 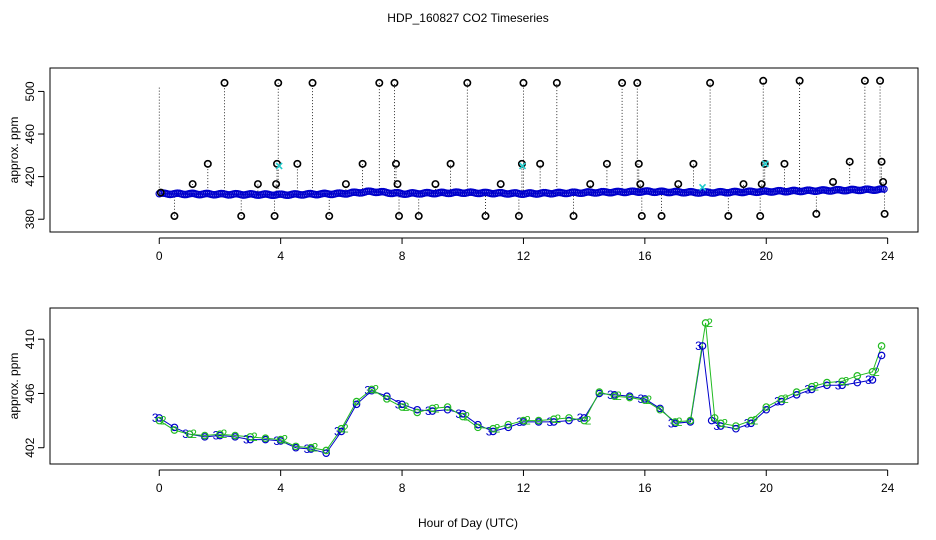 What do you see at coordinates (884, 189) in the screenshot?
I see `baseline-point` at bounding box center [884, 189].